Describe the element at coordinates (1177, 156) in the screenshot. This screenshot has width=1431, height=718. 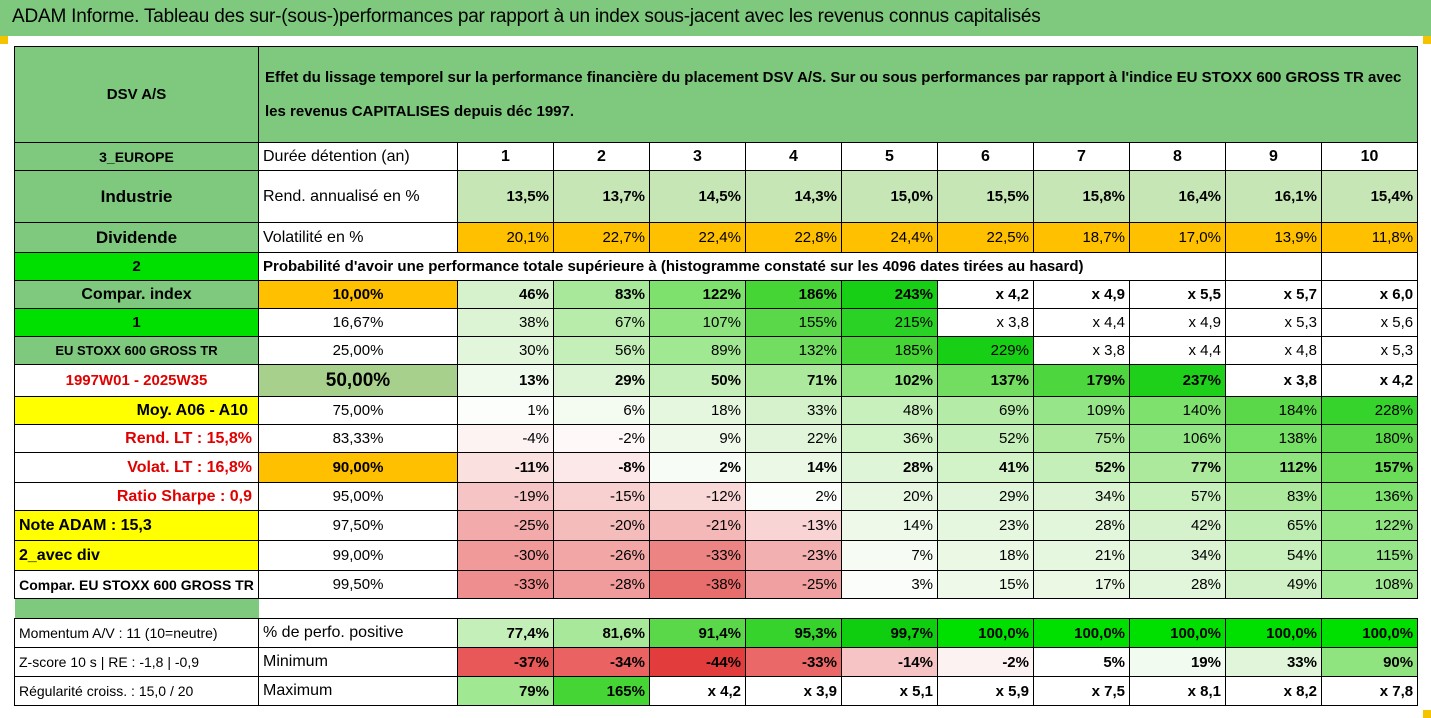
I see `year-header: 8` at that location.